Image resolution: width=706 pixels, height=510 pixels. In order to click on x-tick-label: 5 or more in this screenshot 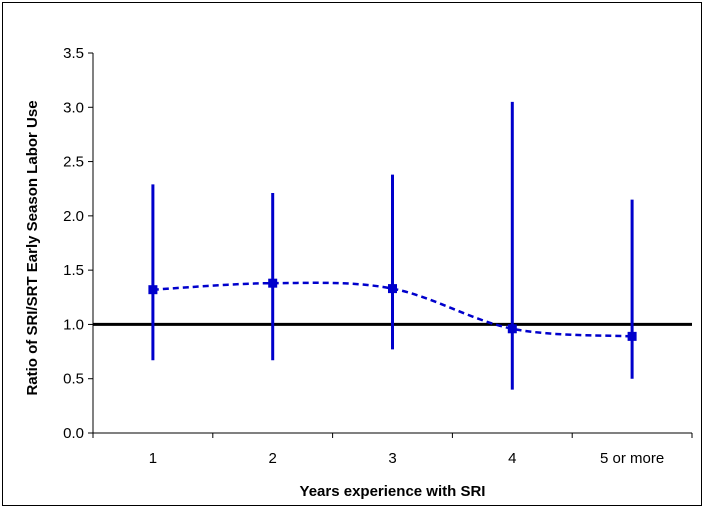, I will do `click(632, 458)`.